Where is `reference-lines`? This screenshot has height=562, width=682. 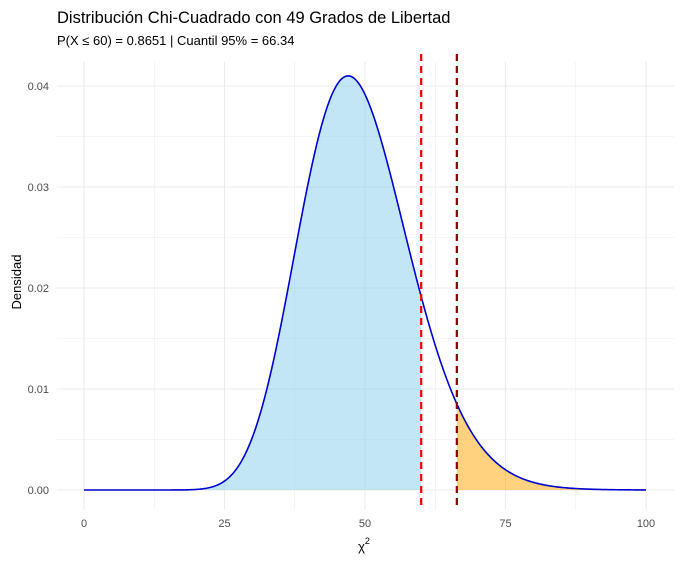
reference-lines is located at coordinates (439, 282).